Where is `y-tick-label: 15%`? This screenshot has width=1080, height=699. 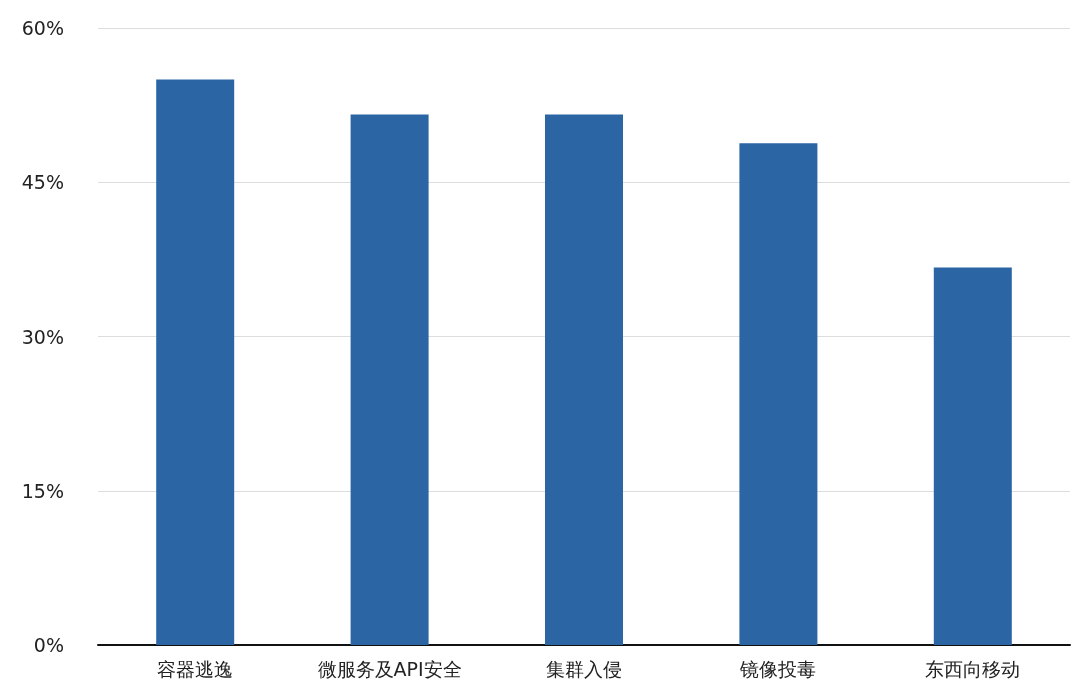
y-tick-label: 15% is located at coordinates (42, 490).